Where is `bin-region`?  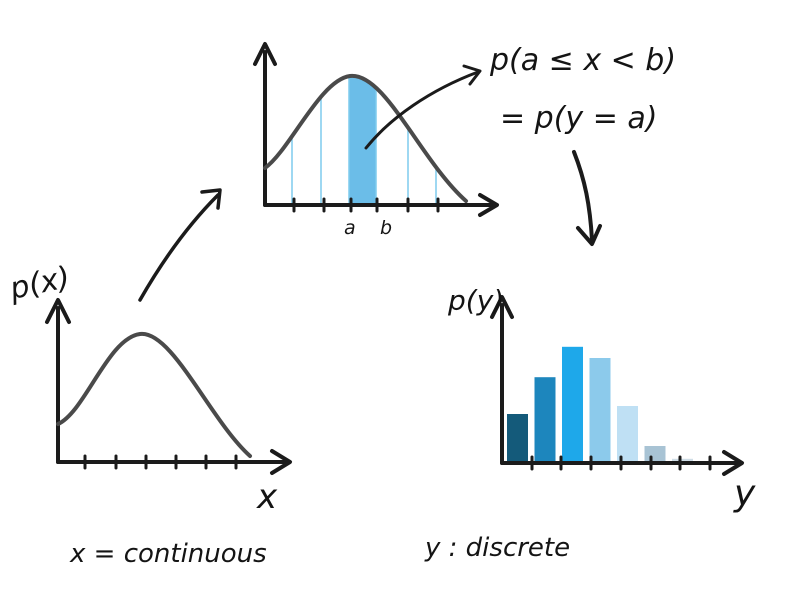
bin-region is located at coordinates (364, 140).